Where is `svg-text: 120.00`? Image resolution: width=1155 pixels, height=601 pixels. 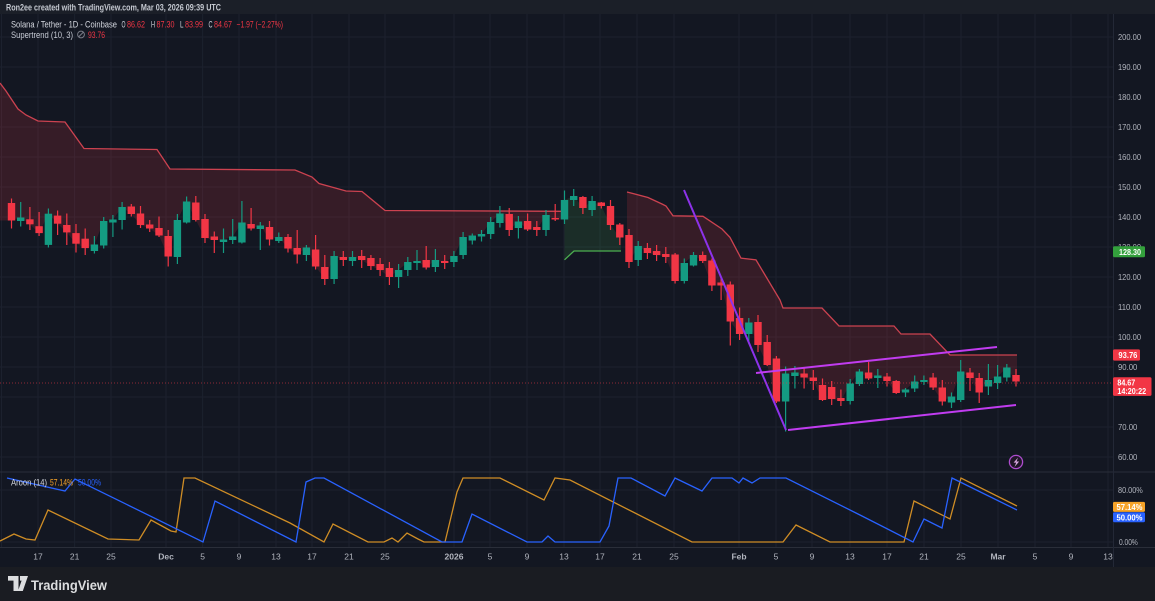
svg-text: 120.00 is located at coordinates (1129, 277).